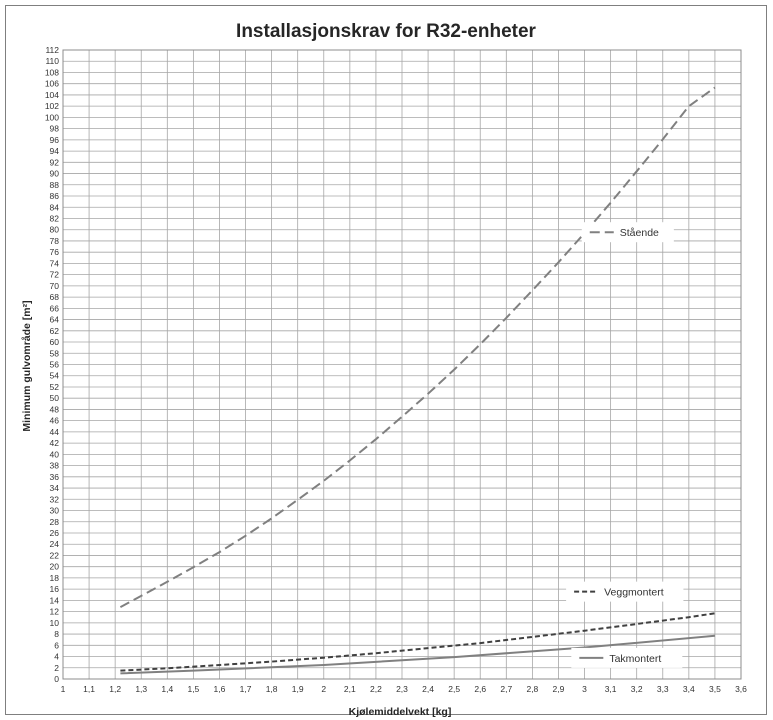  I want to click on legend-label: Veggmontert, so click(634, 593).